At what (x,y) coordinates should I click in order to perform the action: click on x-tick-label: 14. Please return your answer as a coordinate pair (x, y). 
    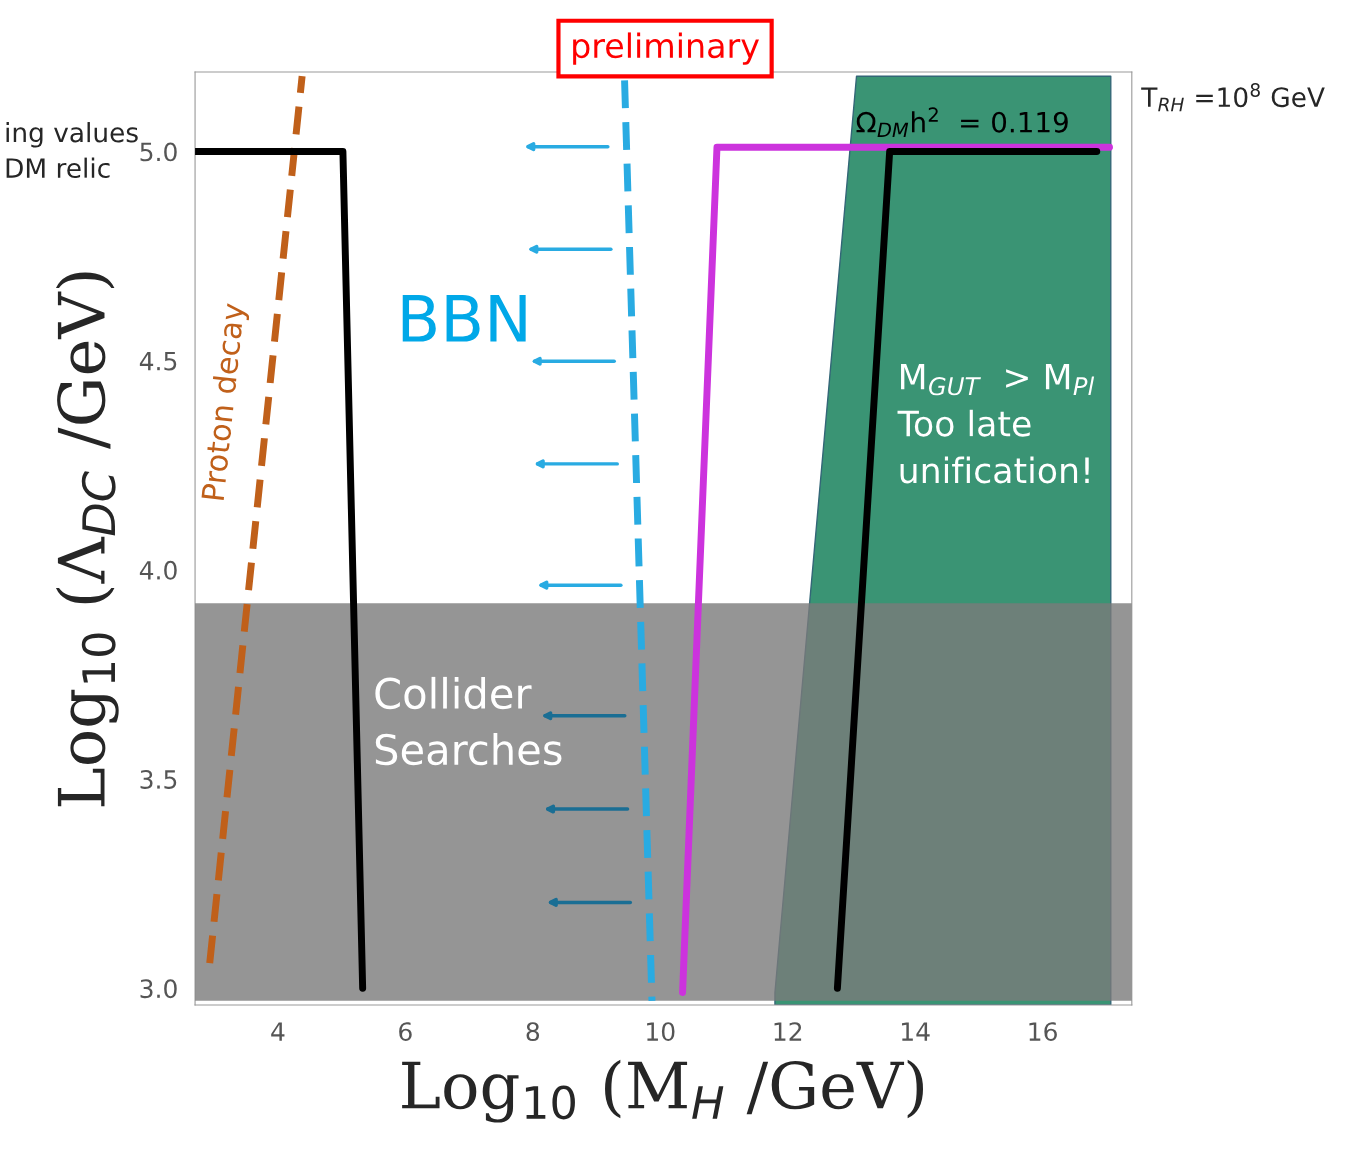
    Looking at the image, I should click on (915, 1031).